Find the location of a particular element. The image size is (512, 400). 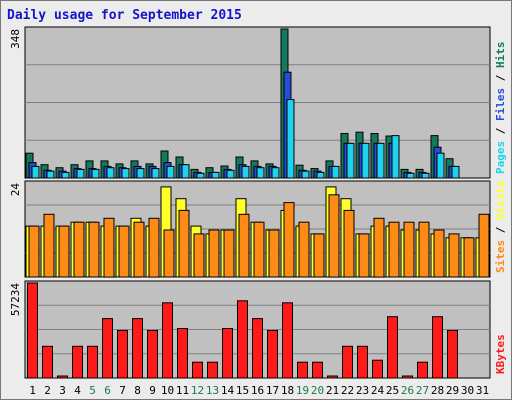

x-tick-label-day-21: 21 is located at coordinates (332, 390).